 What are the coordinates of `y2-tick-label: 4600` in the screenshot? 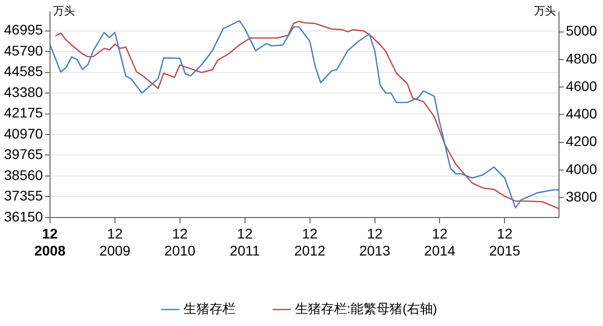 It's located at (582, 86).